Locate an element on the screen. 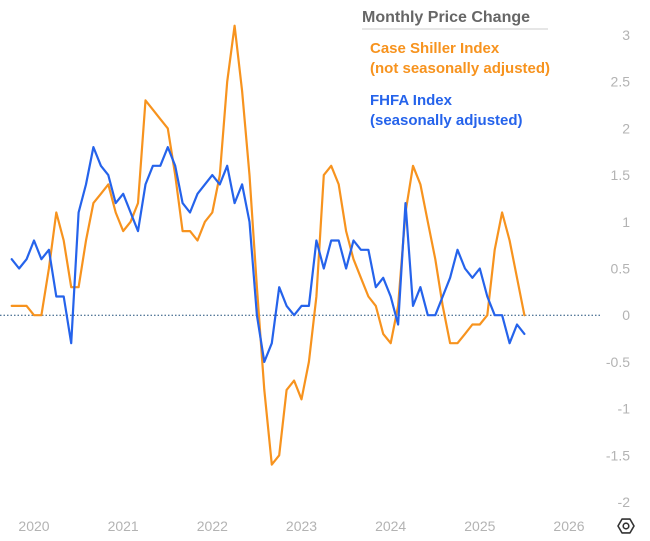 The height and width of the screenshot is (541, 650). legend-case-shiller-label: Case Shiller Index is located at coordinates (435, 48).